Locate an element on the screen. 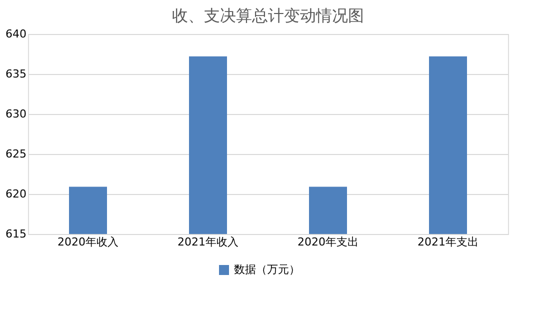  y-tick-label: 625 is located at coordinates (16, 154).